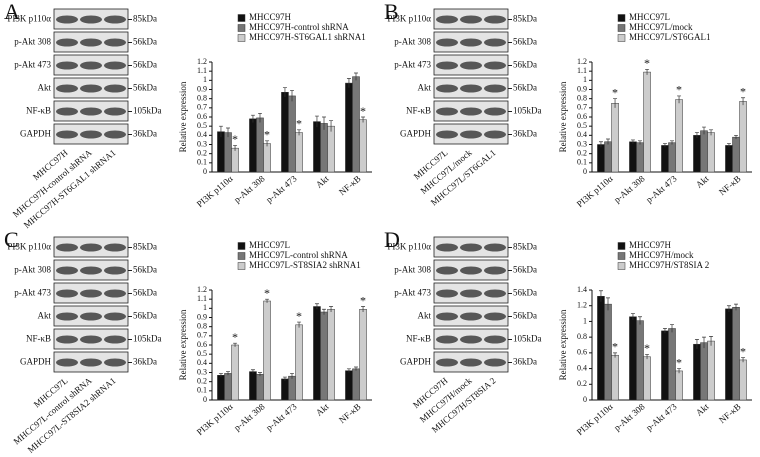 The width and height of the screenshot is (760, 457). What do you see at coordinates (183, 116) in the screenshot?
I see `y-axis-label: Relative expression` at bounding box center [183, 116].